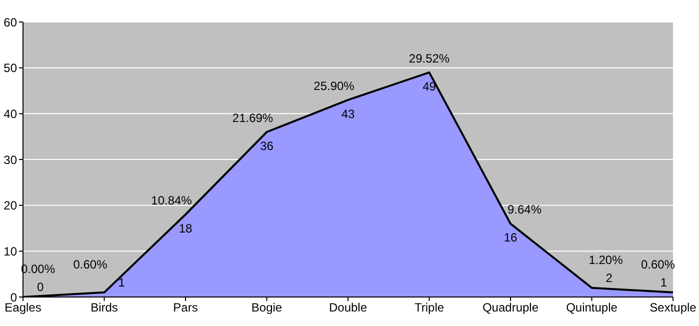 This screenshot has width=699, height=326. Describe the element at coordinates (171, 201) in the screenshot. I see `annotation: 10.84%` at that location.